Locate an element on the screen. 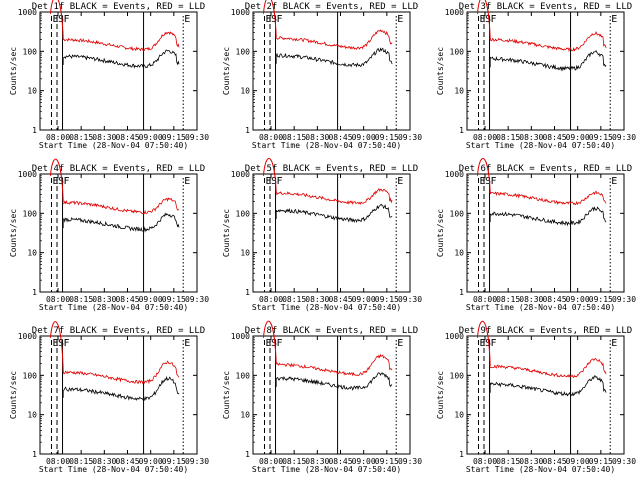  panel-title: Det 4f BLACK = Events, RED = LLD is located at coordinates (118, 169).